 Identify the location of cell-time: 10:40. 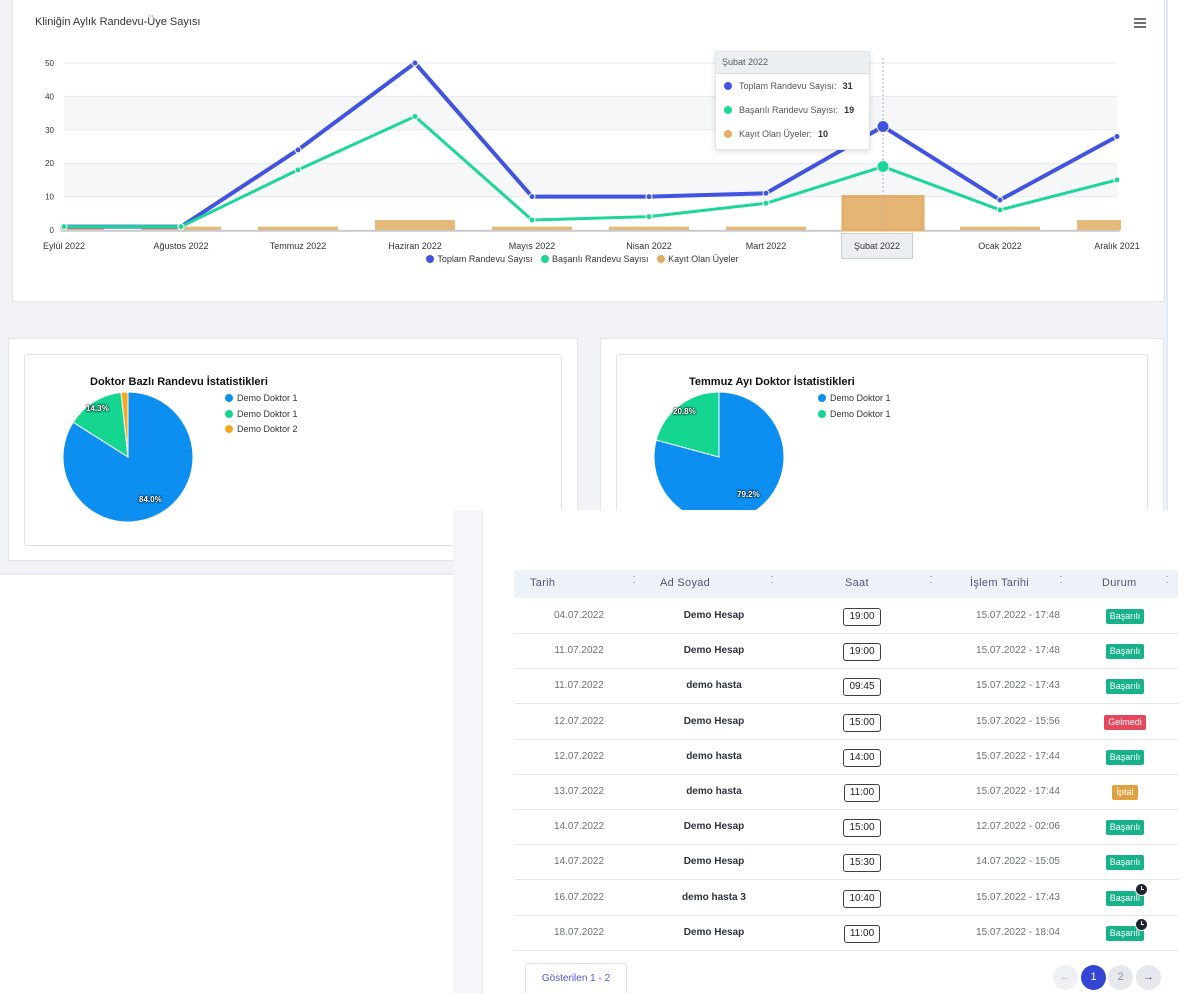
(862, 898).